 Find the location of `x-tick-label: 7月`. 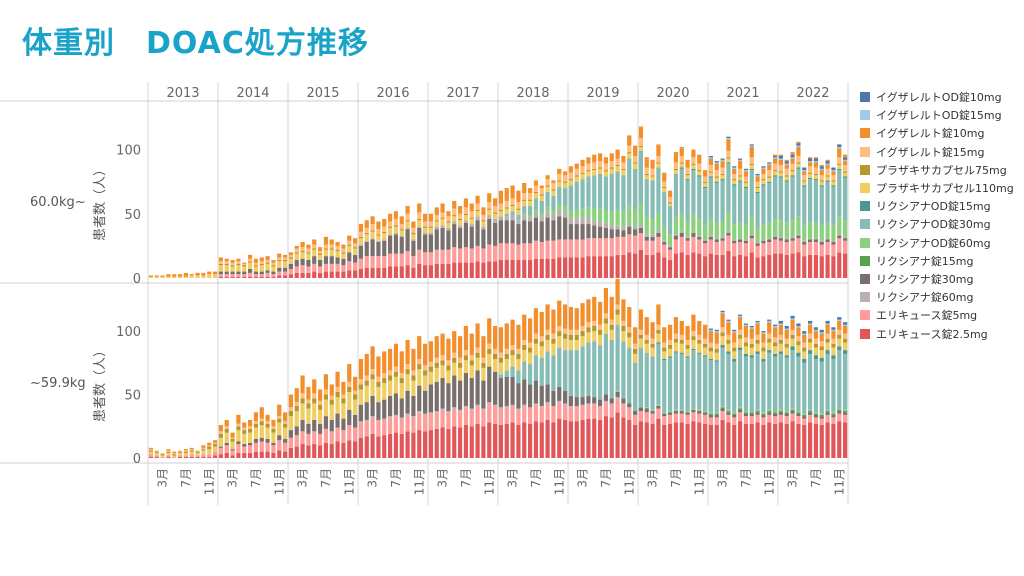

x-tick-label: 7月 is located at coordinates (676, 478).